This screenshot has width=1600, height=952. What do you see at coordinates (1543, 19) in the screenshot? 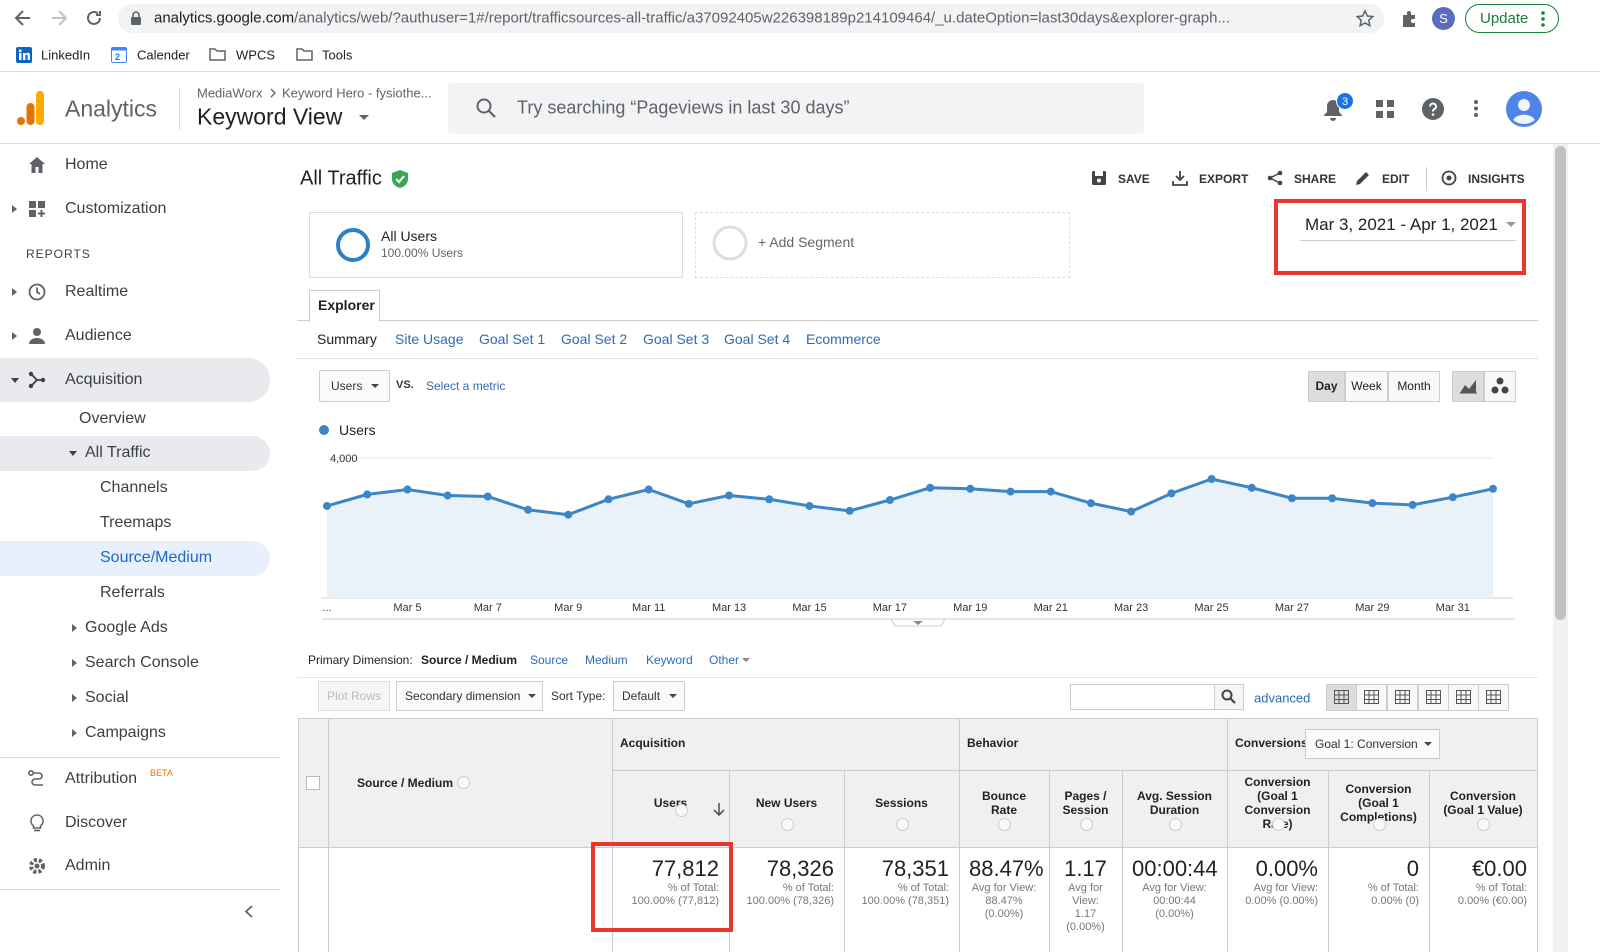
I see `update-menu` at bounding box center [1543, 19].